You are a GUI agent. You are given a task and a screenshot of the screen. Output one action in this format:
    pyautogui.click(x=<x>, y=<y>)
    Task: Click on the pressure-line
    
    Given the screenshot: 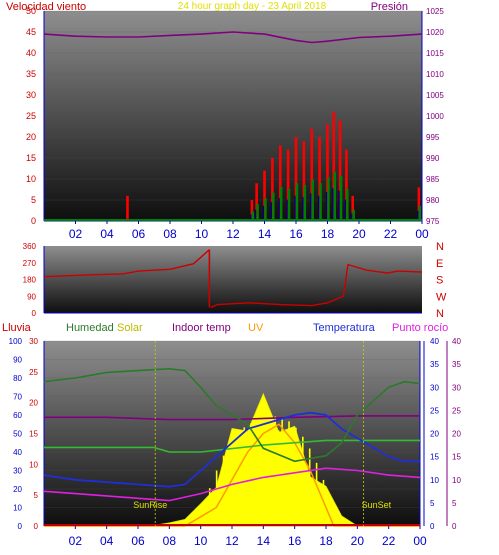 What is the action you would take?
    pyautogui.click(x=233, y=37)
    